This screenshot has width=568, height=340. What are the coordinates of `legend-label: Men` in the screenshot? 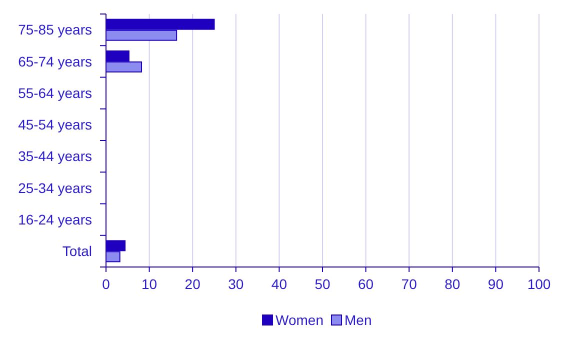 It's located at (358, 320).